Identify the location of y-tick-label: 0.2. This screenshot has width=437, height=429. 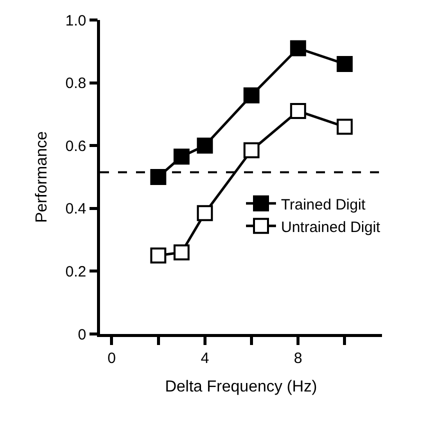
(75, 271).